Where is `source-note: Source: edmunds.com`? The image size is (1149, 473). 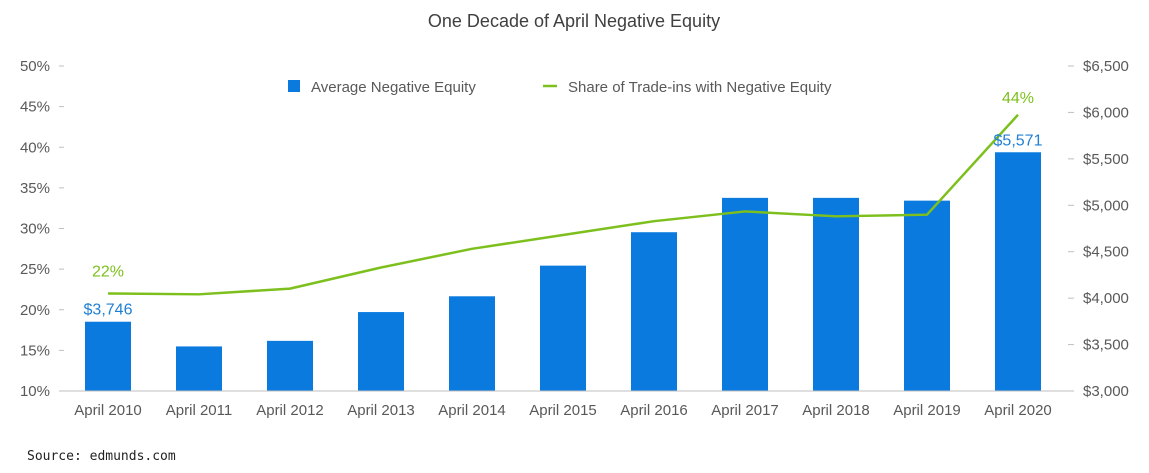 source-note: Source: edmunds.com is located at coordinates (101, 456).